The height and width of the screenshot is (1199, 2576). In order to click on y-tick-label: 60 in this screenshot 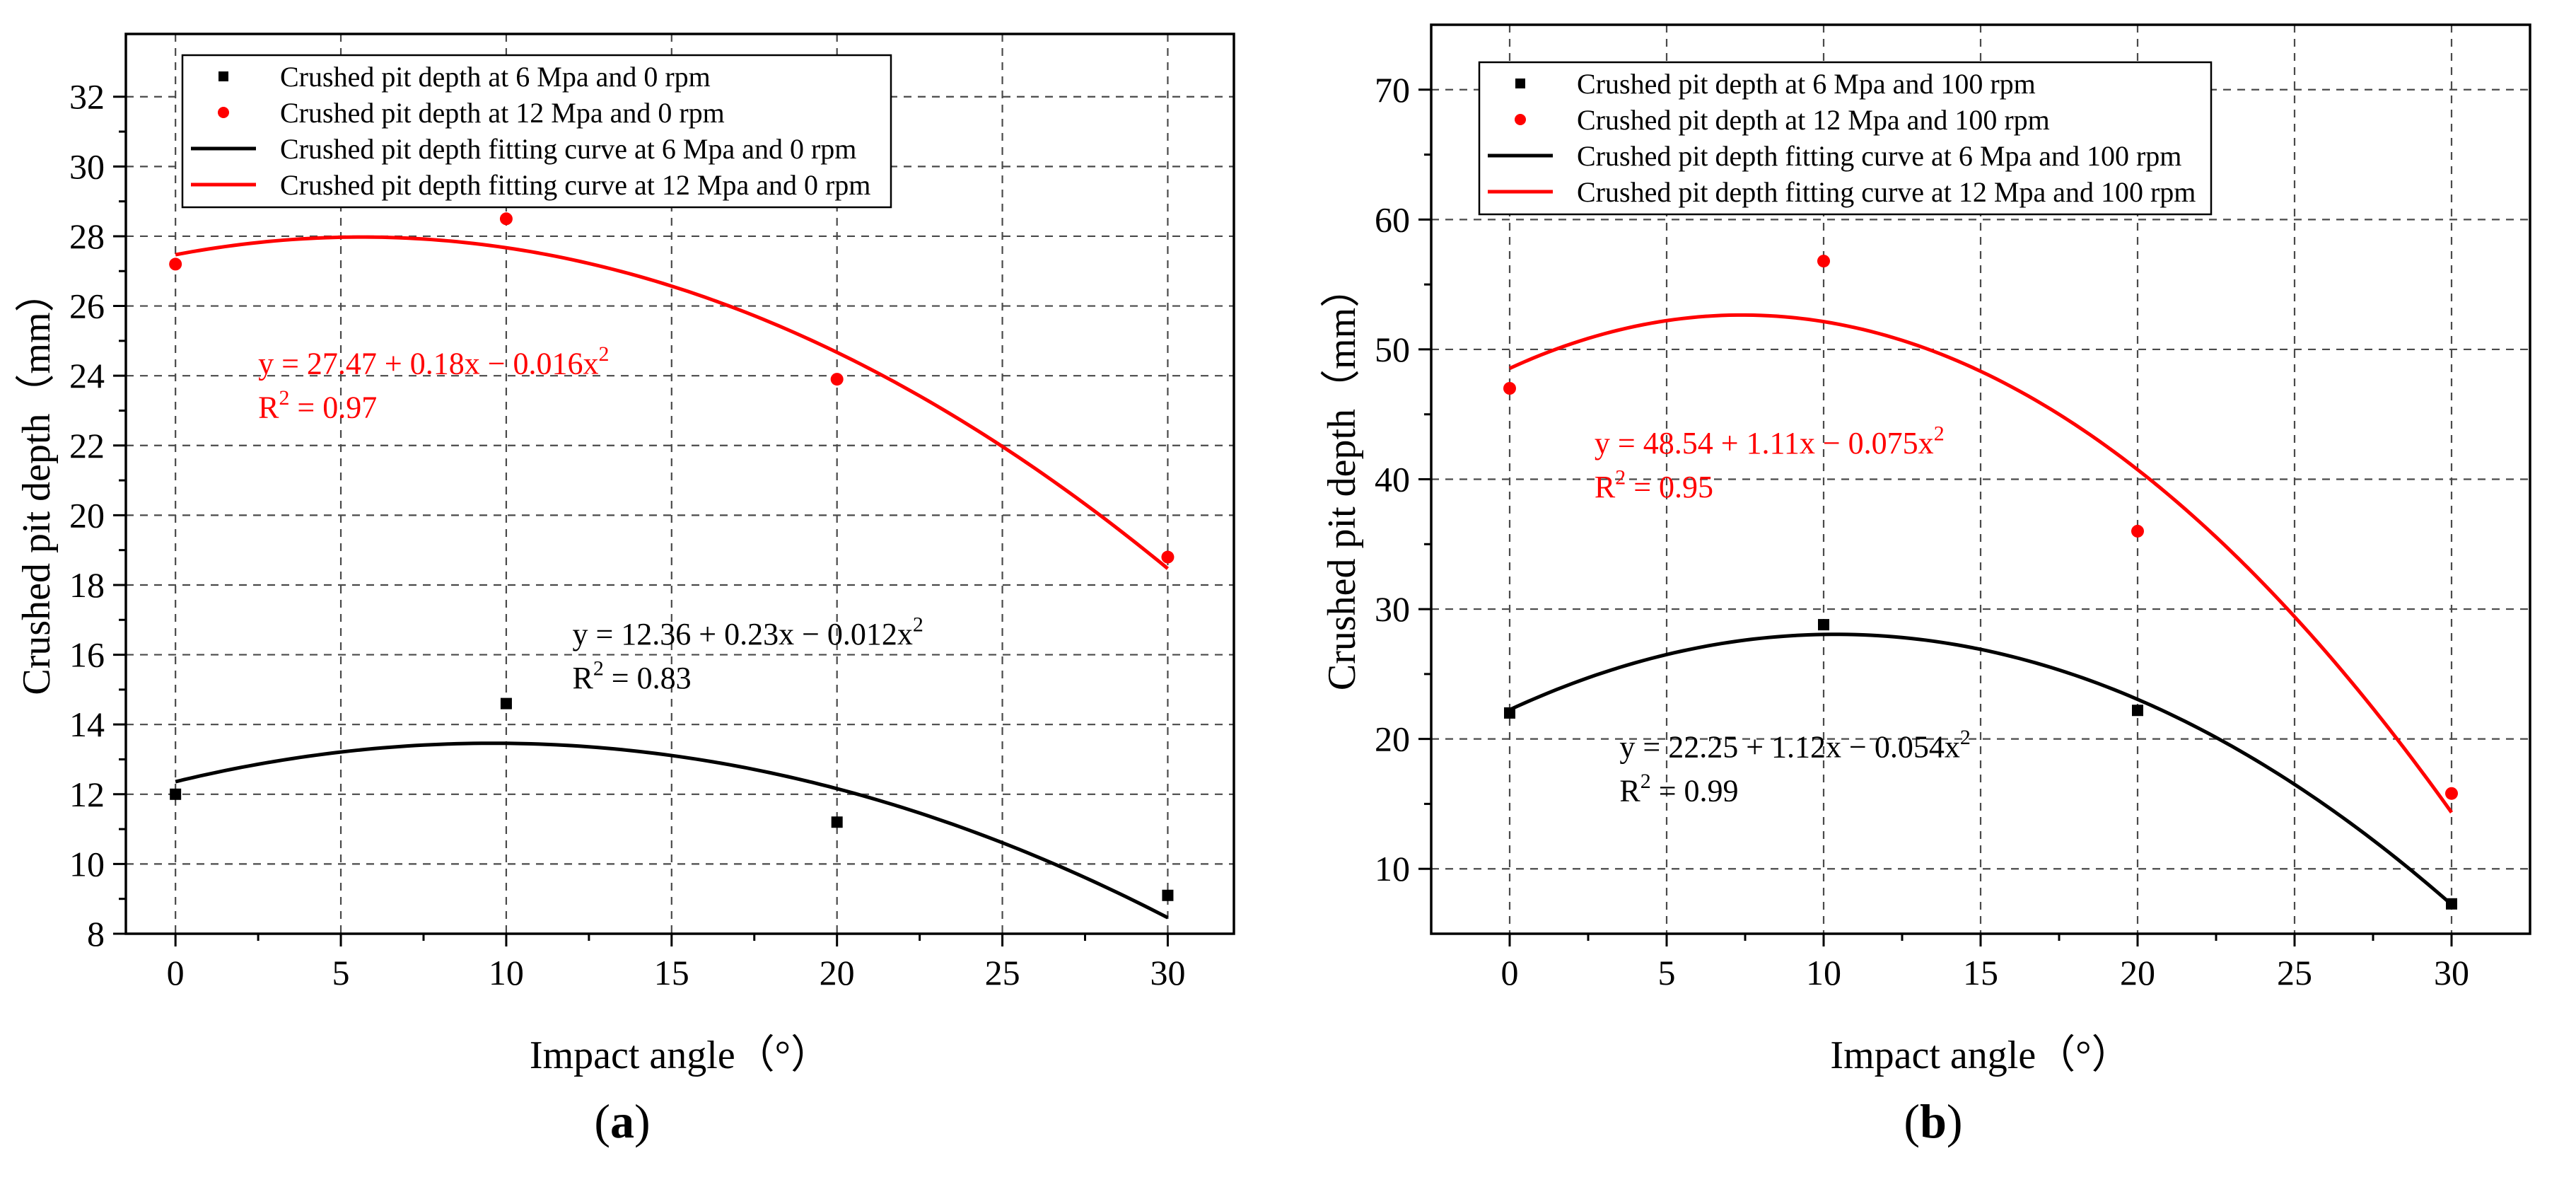, I will do `click(1392, 219)`.